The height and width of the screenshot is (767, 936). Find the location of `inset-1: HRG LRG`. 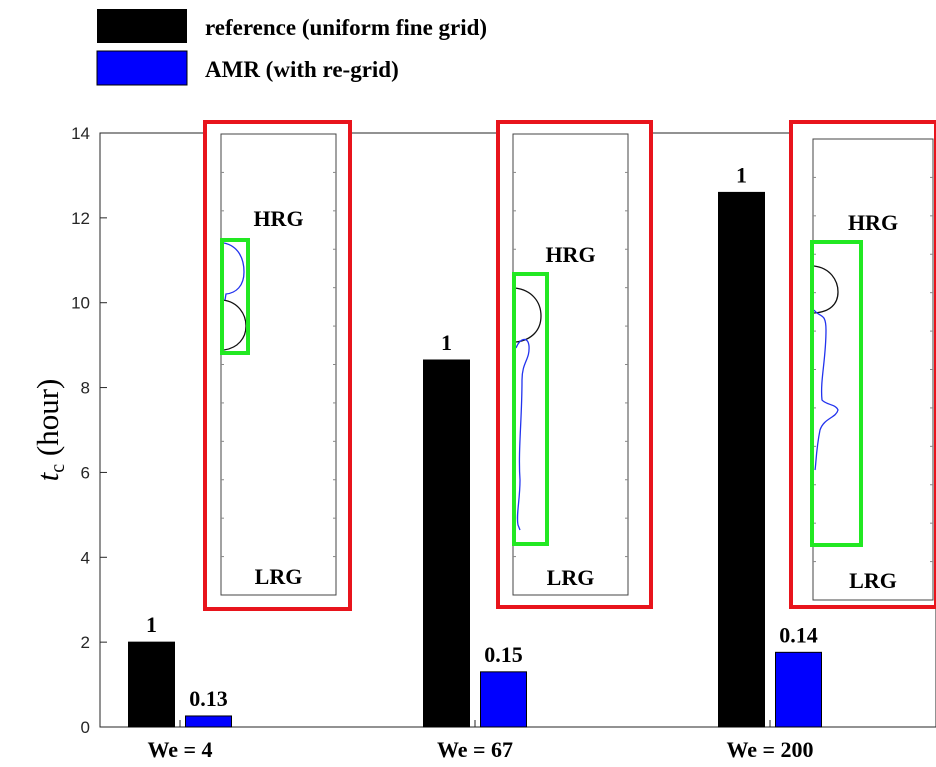

inset-1: HRG LRG is located at coordinates (277, 365).